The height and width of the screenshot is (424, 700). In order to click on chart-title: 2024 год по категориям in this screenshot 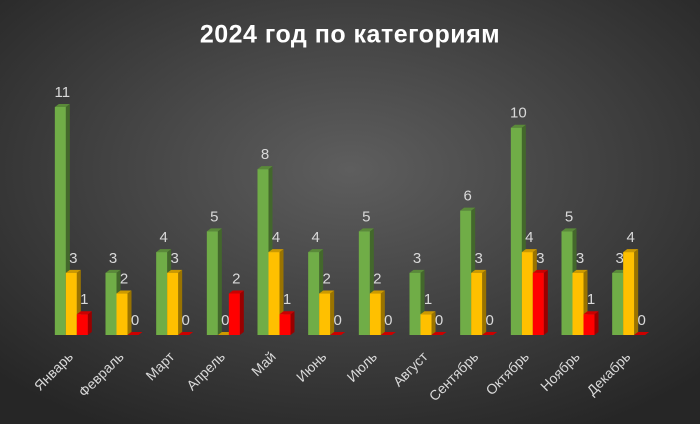, I will do `click(350, 35)`.